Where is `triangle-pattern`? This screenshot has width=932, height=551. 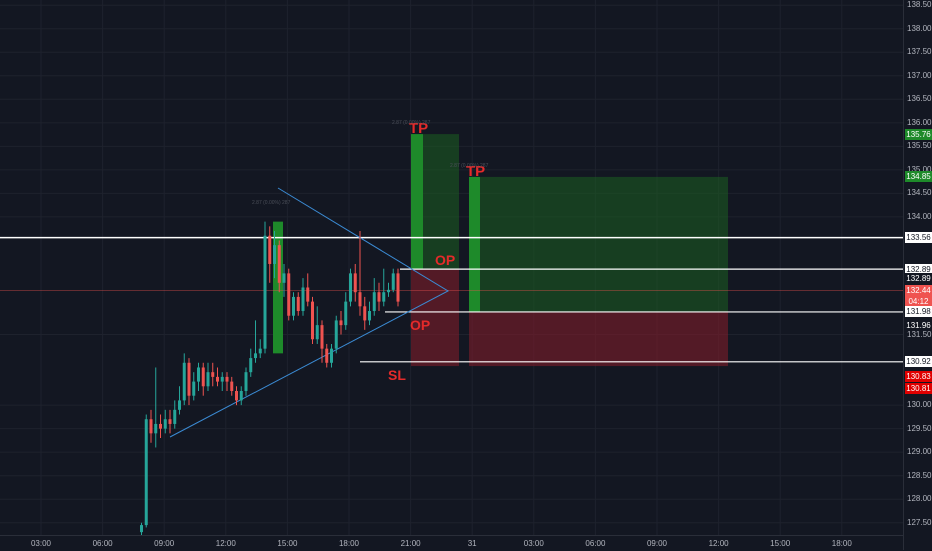 triangle-pattern is located at coordinates (309, 312).